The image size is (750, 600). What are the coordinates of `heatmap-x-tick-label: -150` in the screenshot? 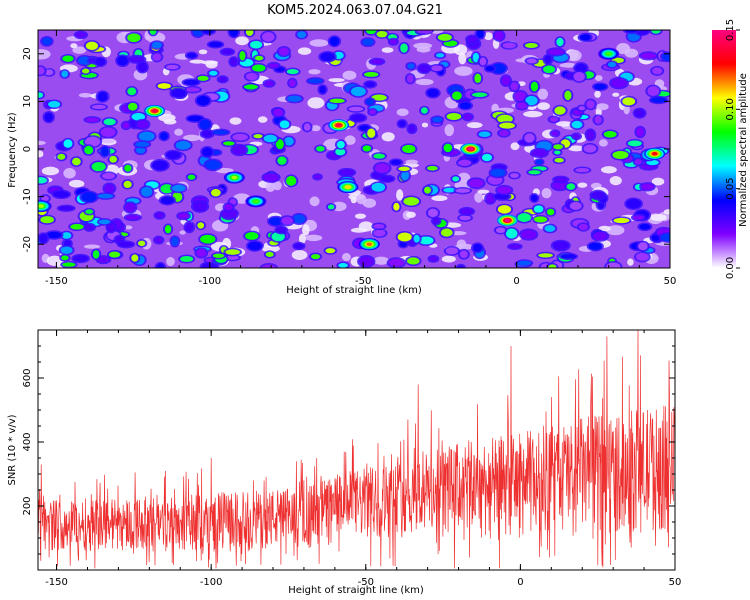 It's located at (56, 281).